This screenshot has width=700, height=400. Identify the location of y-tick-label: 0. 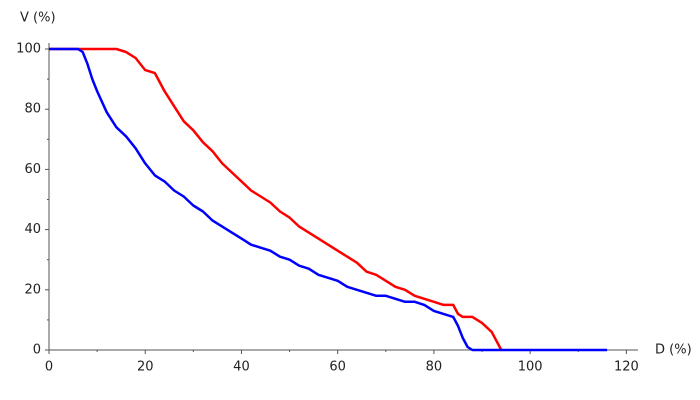
(37, 350).